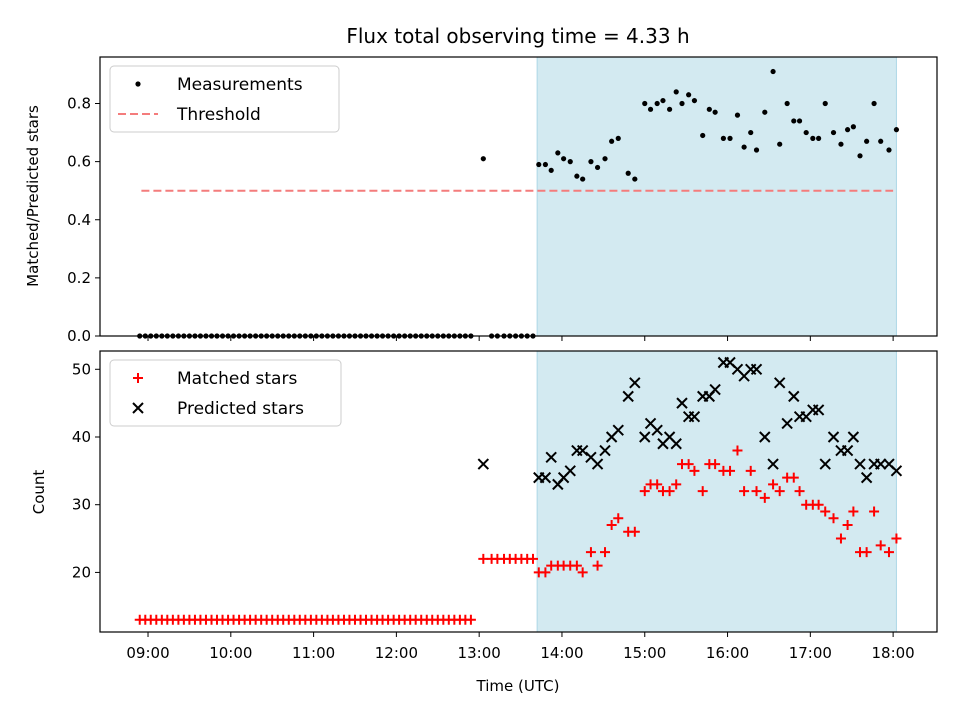 The height and width of the screenshot is (720, 960). What do you see at coordinates (81, 437) in the screenshot?
I see `bottom-y-tick-label: 40` at bounding box center [81, 437].